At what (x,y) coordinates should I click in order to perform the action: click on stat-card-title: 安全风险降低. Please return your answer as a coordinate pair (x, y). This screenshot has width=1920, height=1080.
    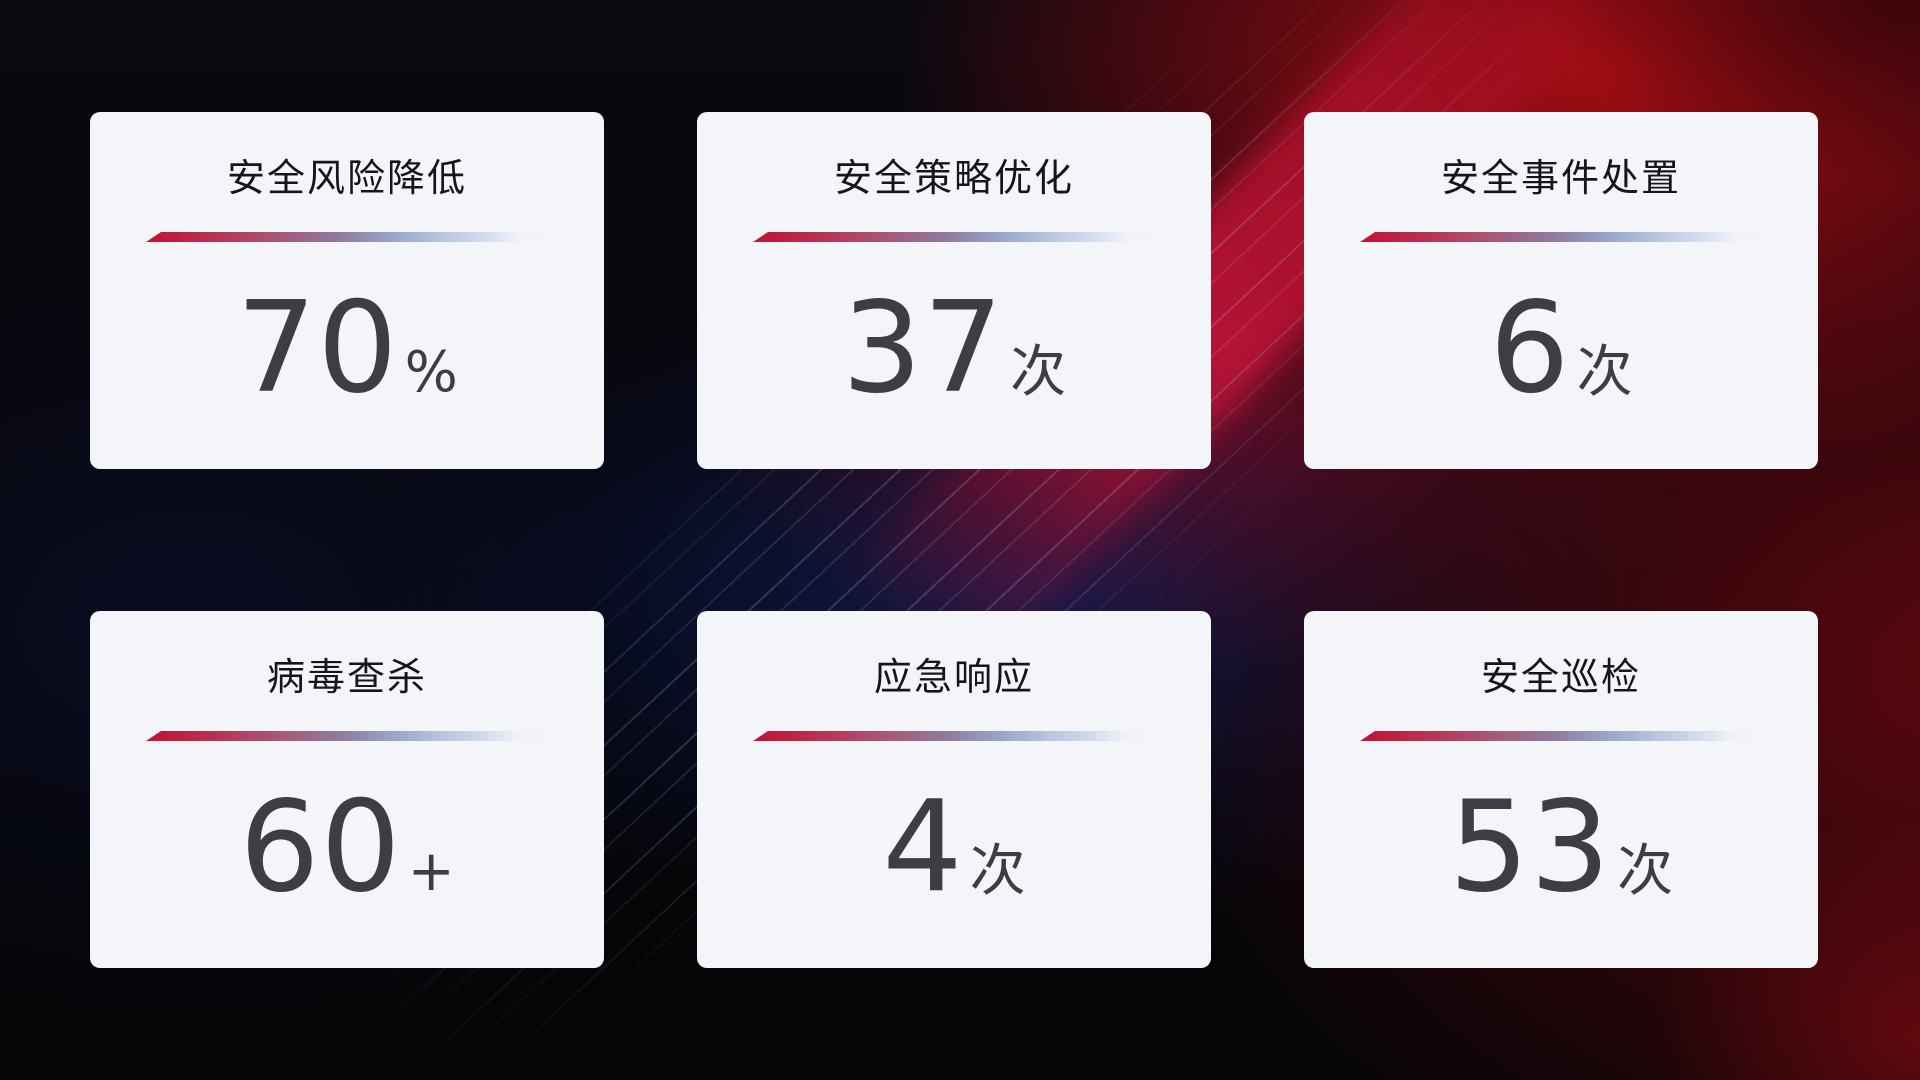
    Looking at the image, I should click on (346, 179).